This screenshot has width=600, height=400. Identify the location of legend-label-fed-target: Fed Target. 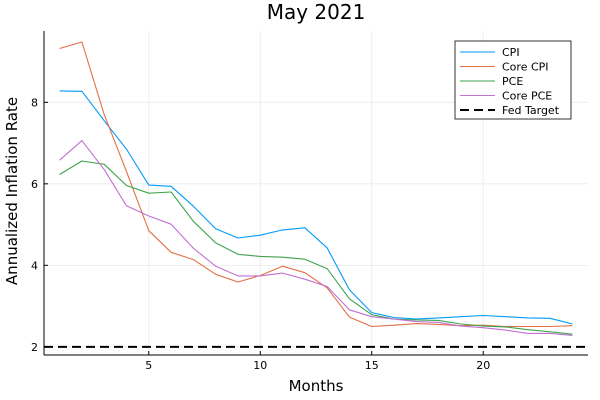
(531, 110).